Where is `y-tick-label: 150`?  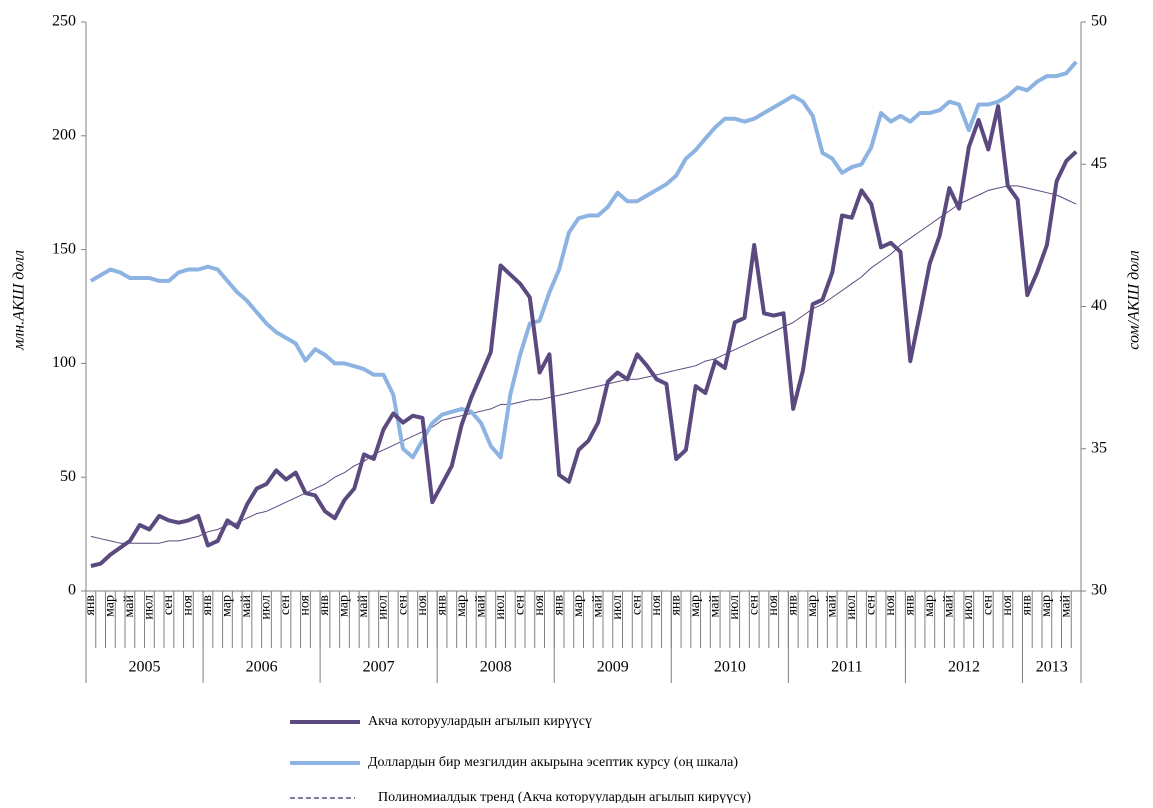
y-tick-label: 150 is located at coordinates (64, 248).